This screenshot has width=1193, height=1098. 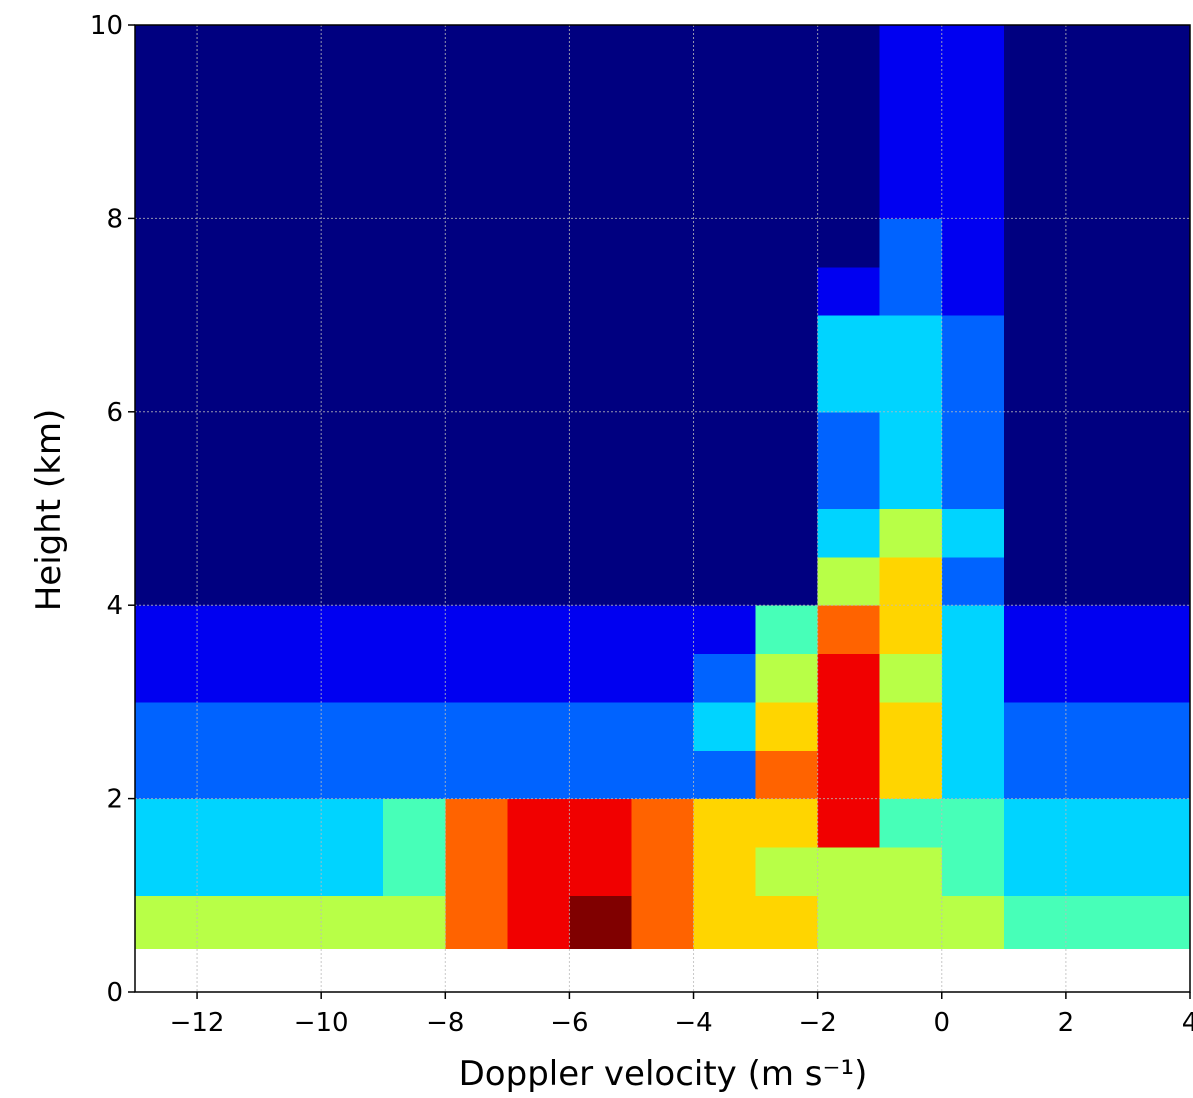 I want to click on y-tick-label: 8, so click(x=114, y=219).